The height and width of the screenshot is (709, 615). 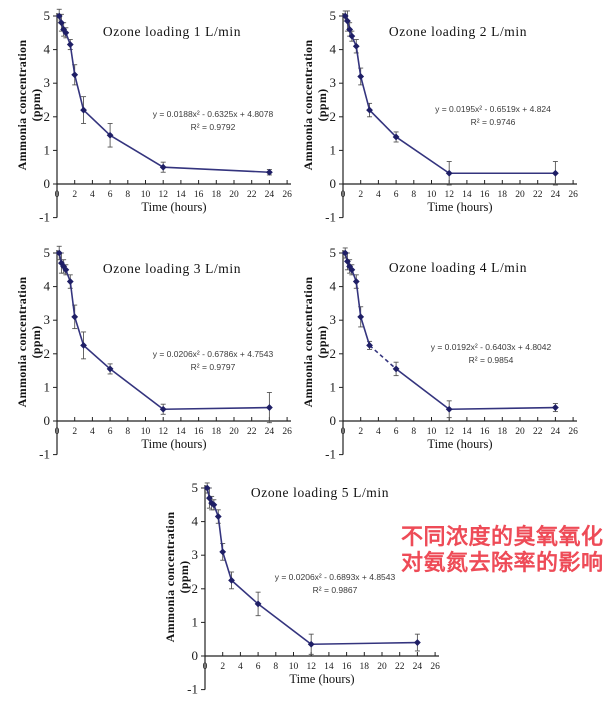 I want to click on x-tick-label: 8, so click(x=413, y=195).